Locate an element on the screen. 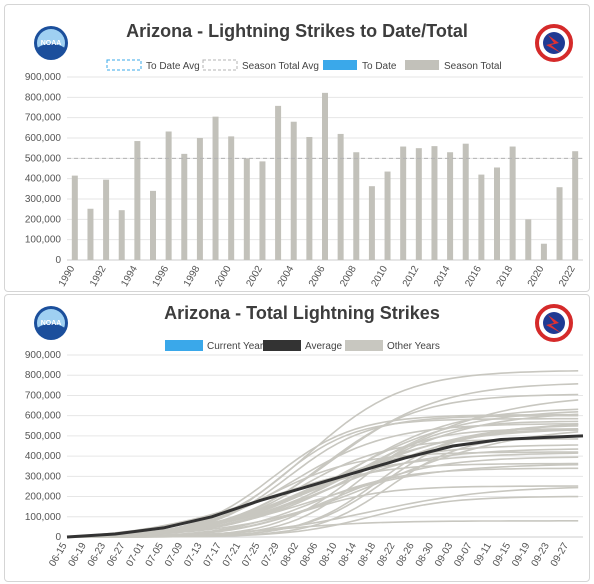 This screenshot has width=594, height=584. chart-title: Arizona - Total Lightning Strikes is located at coordinates (302, 313).